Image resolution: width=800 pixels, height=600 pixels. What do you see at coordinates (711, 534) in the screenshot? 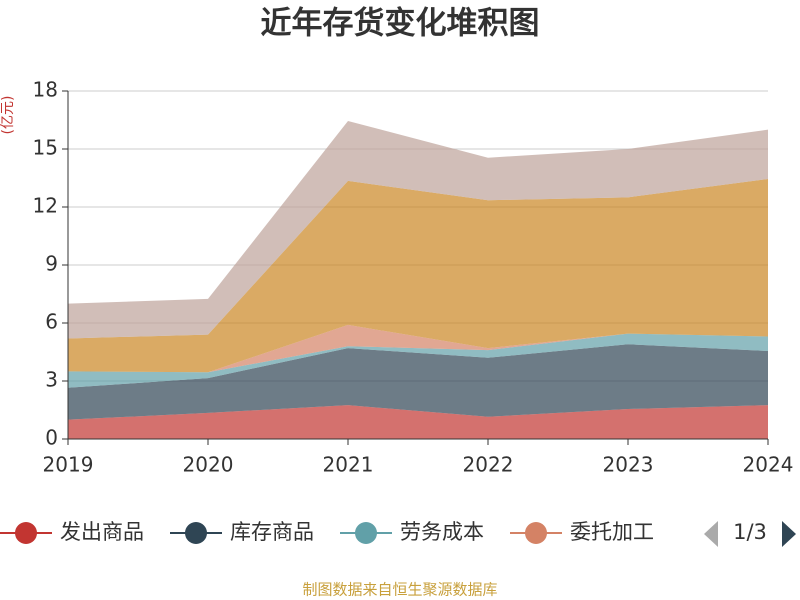
I see `legend-prev` at bounding box center [711, 534].